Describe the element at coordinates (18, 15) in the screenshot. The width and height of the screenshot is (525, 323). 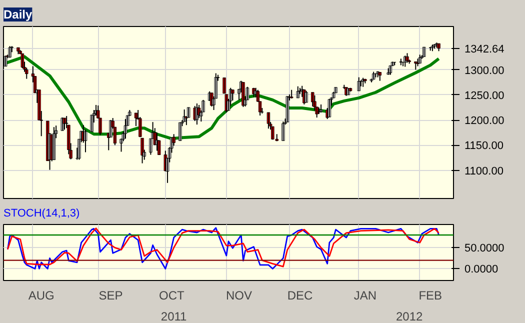
I see `chart-title: Daily` at that location.